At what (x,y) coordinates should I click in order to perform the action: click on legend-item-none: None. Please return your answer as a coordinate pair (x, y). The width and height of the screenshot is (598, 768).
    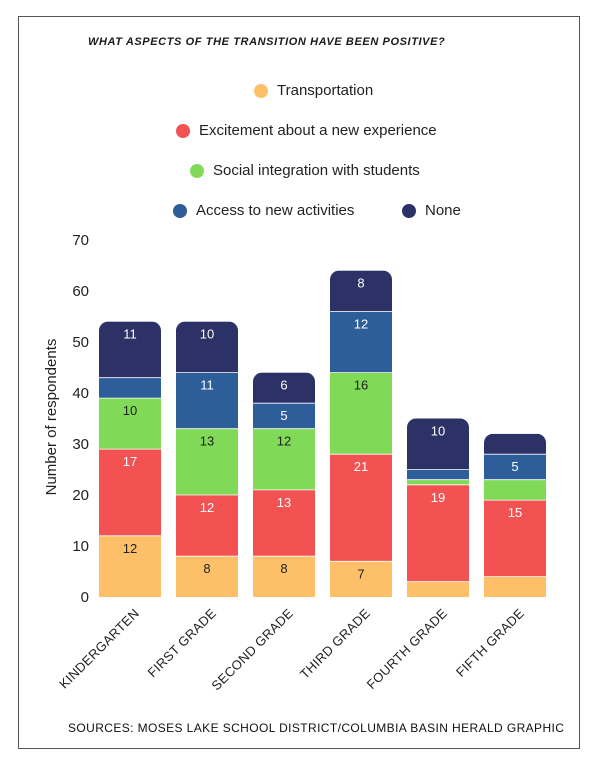
    Looking at the image, I should click on (431, 210).